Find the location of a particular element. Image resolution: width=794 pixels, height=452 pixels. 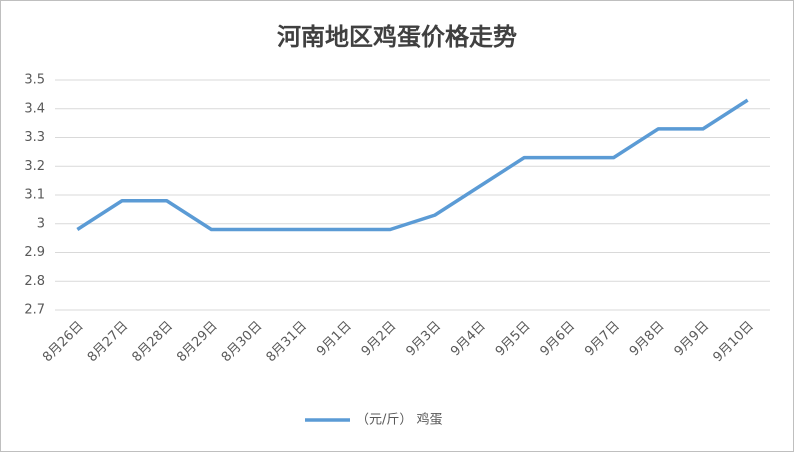

y-tick-label: 2.9 is located at coordinates (34, 252).